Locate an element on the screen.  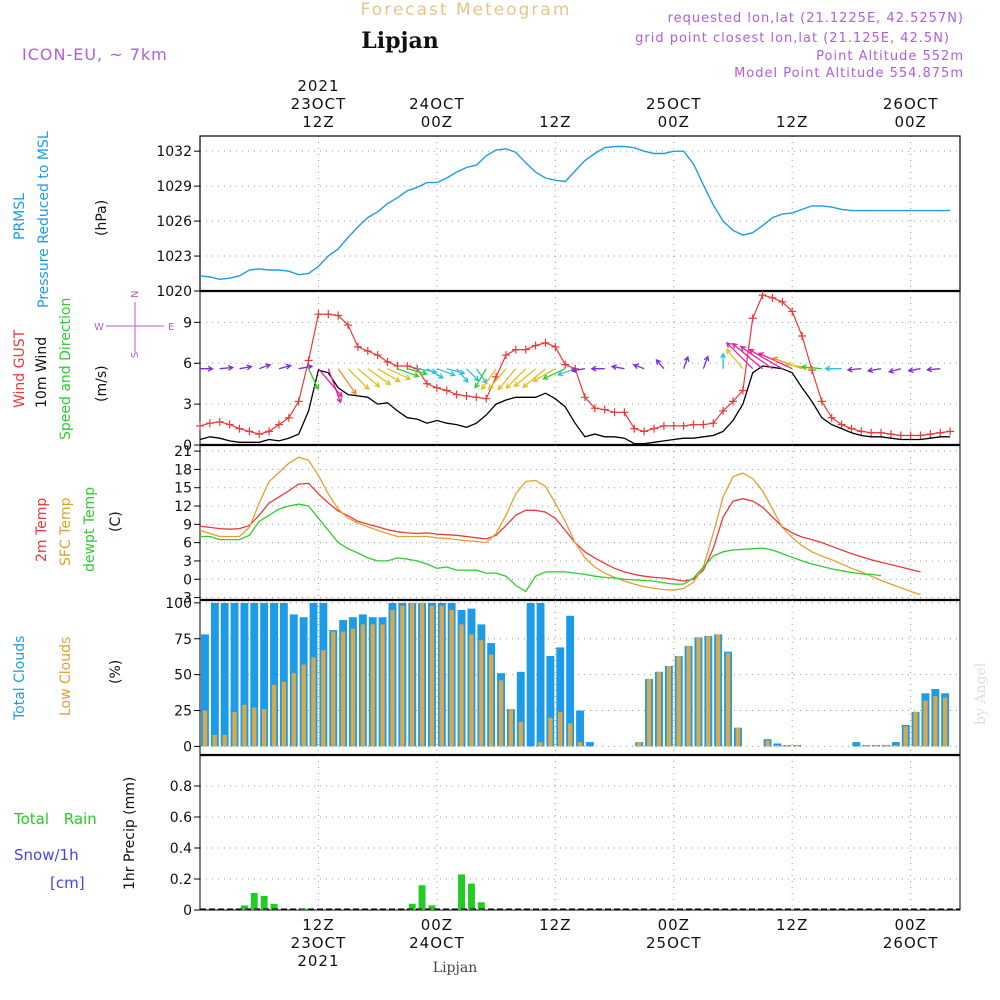
temp-unit-label: (C) is located at coordinates (116, 521).